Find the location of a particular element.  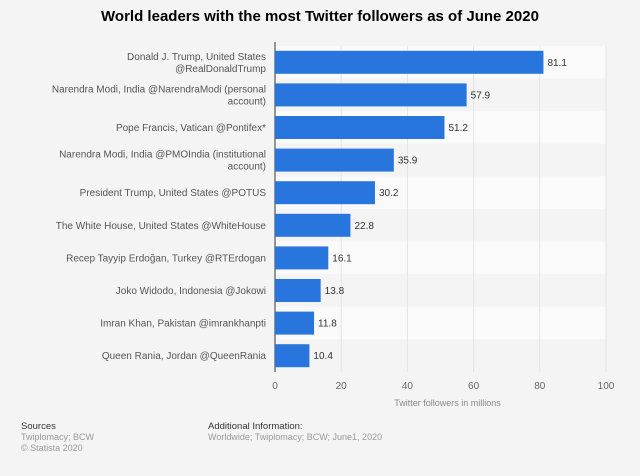

category-label: Pope Francis, Vatican @Pontifex* is located at coordinates (191, 128).